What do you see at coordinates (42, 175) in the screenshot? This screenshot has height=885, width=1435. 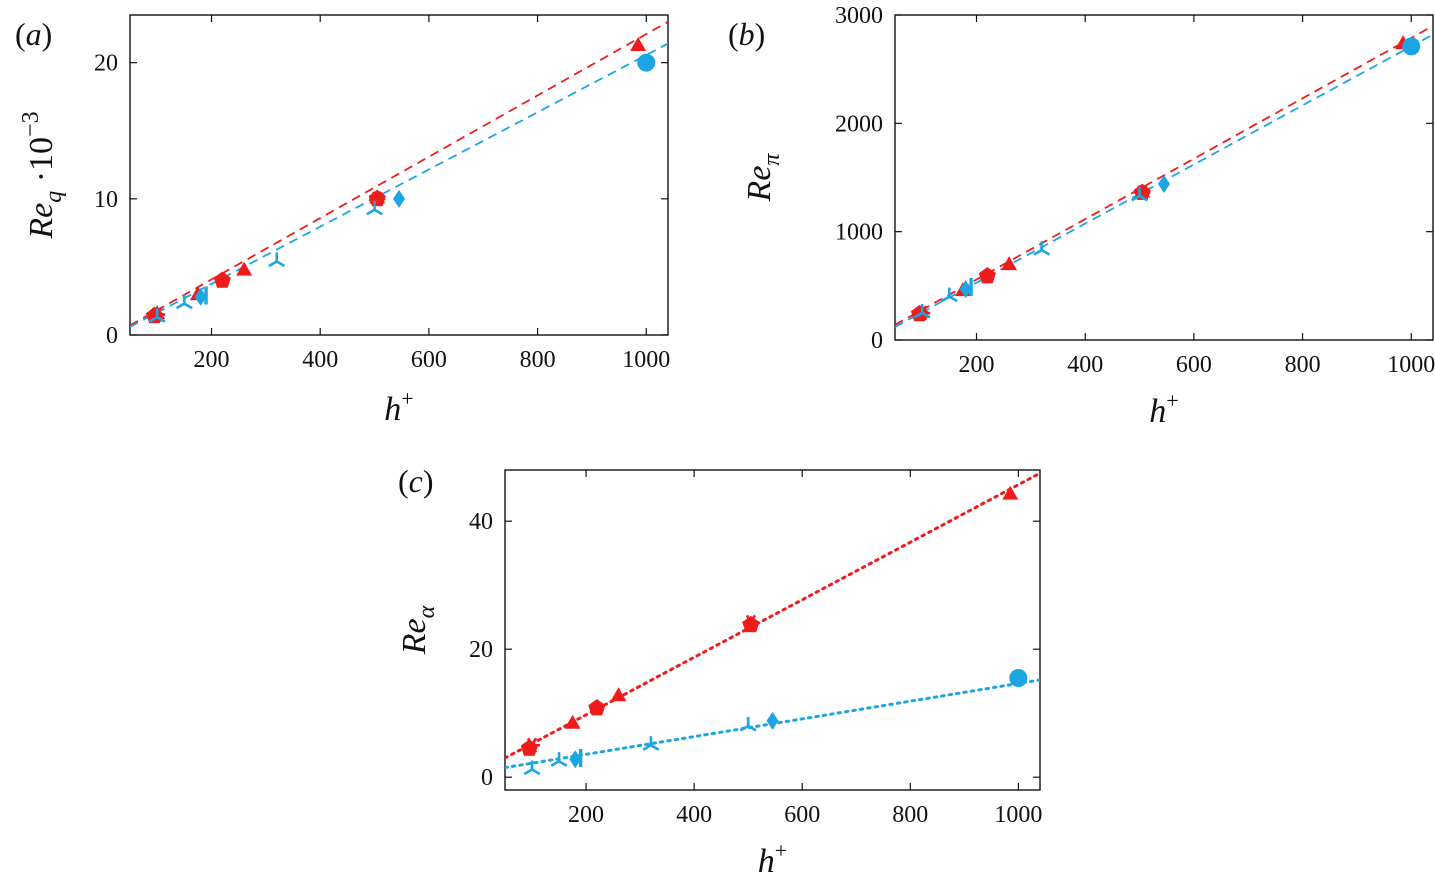 I see `y-axis-label: Req ·10−3` at bounding box center [42, 175].